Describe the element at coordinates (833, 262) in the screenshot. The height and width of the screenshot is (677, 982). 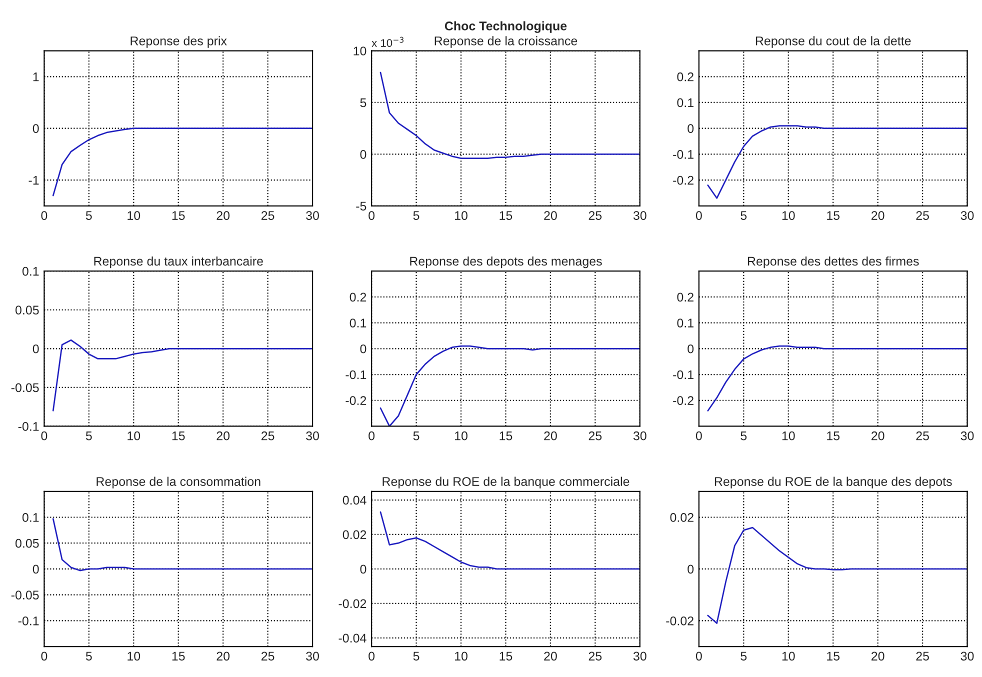
I see `chart-title: Reponse des dettes des firmes` at that location.